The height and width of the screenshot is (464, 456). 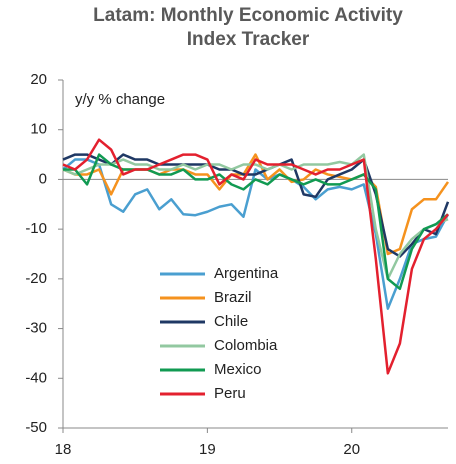 I want to click on legend-label: Chile, so click(x=231, y=321).